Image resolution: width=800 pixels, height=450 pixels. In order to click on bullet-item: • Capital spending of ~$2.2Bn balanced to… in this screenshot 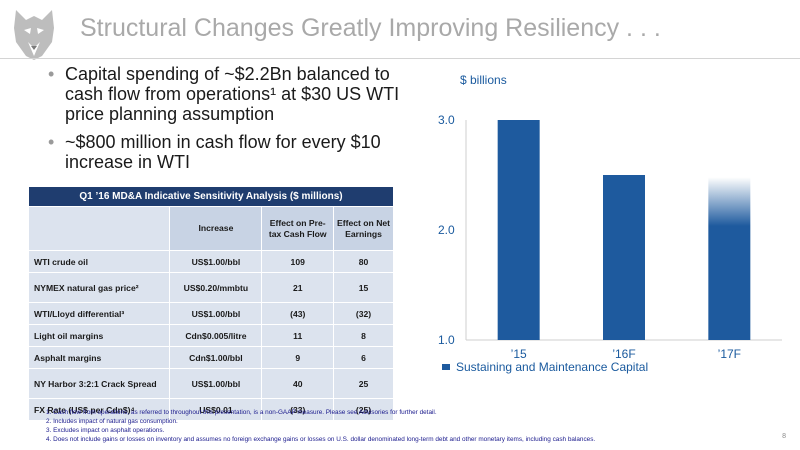, I will do `click(230, 94)`.